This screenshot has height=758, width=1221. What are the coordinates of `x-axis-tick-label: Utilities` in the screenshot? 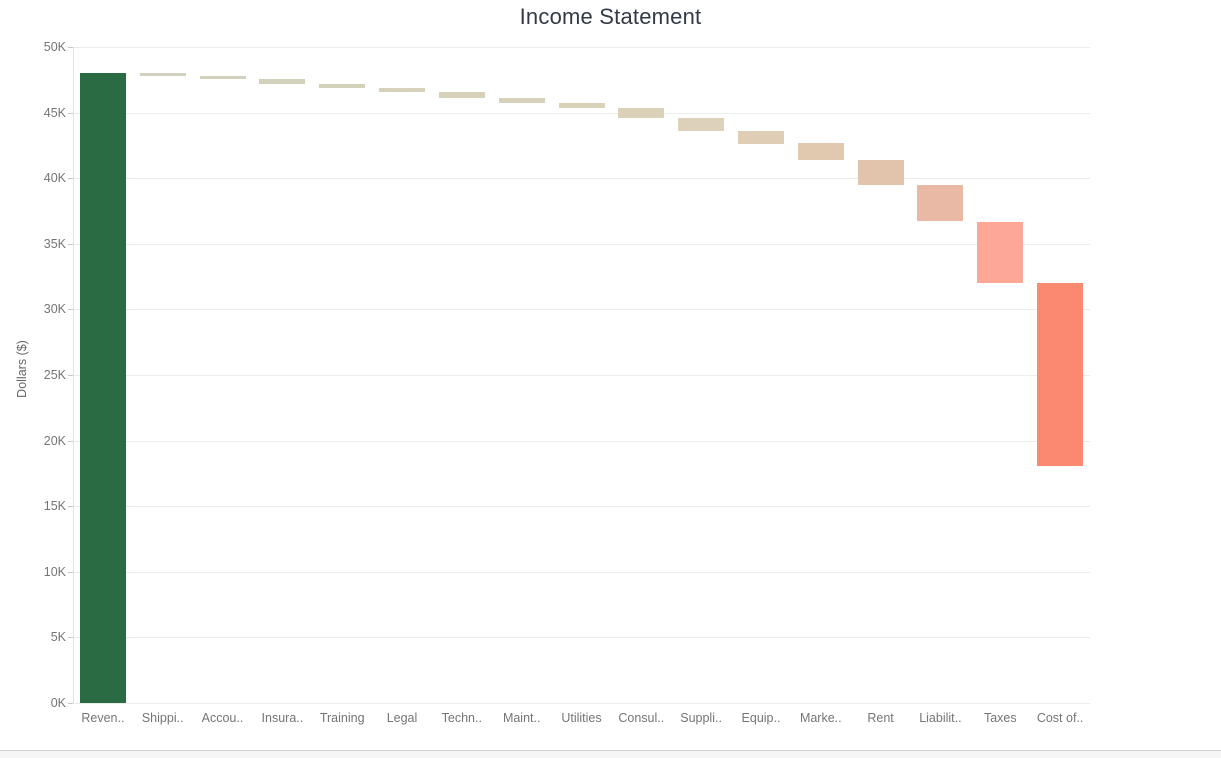 It's located at (581, 718).